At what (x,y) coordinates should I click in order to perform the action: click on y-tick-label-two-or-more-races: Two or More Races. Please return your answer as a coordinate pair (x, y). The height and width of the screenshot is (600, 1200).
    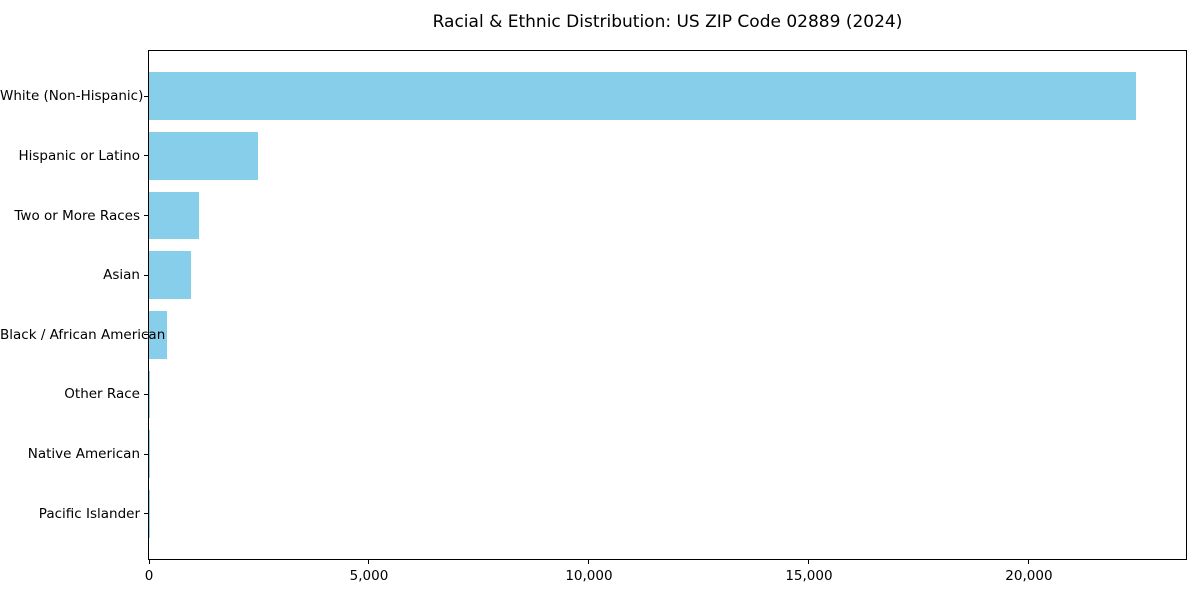
    Looking at the image, I should click on (77, 215).